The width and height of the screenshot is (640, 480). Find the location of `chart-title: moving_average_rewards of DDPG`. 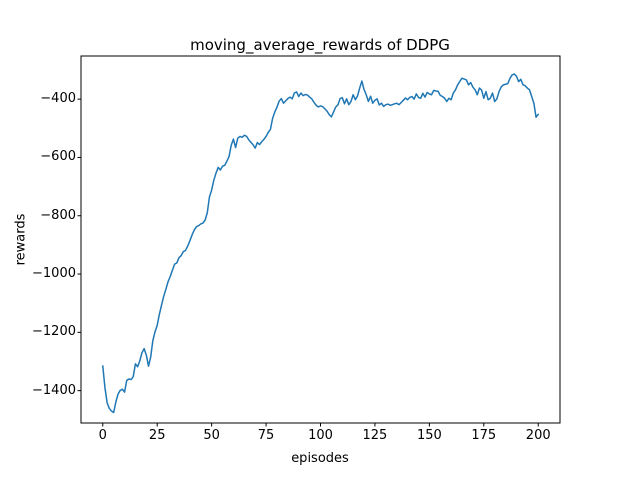

chart-title: moving_average_rewards of DDPG is located at coordinates (320, 45).